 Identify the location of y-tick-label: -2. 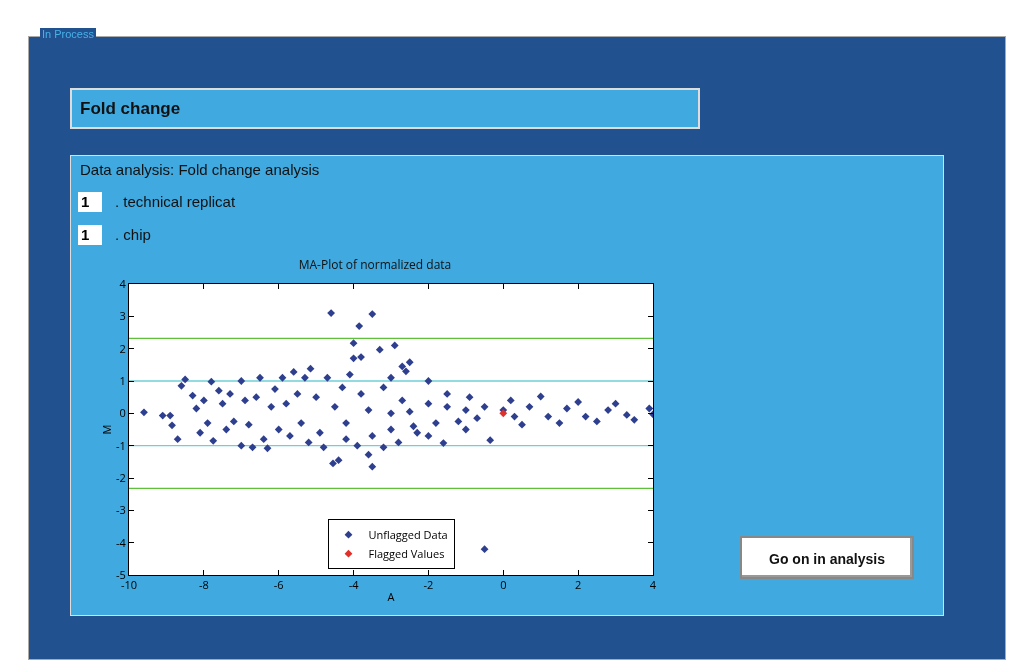
(120, 477).